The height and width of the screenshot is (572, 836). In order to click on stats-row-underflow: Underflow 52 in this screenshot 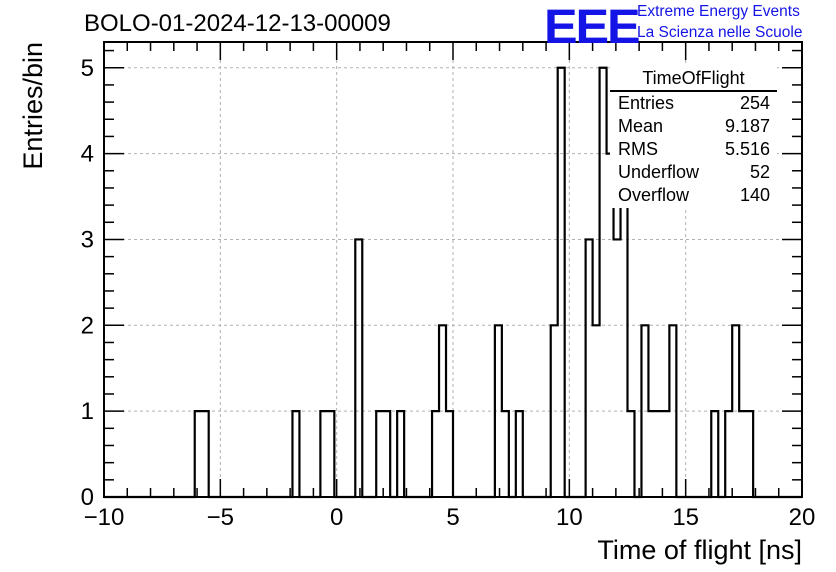, I will do `click(694, 173)`.